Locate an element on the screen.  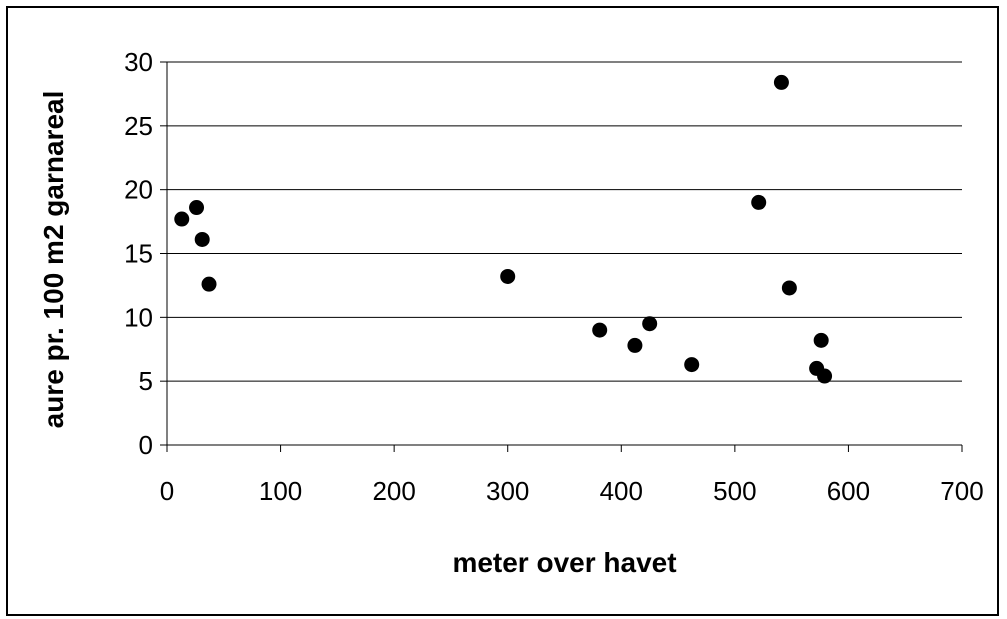
x-tick-label: 600 is located at coordinates (848, 491).